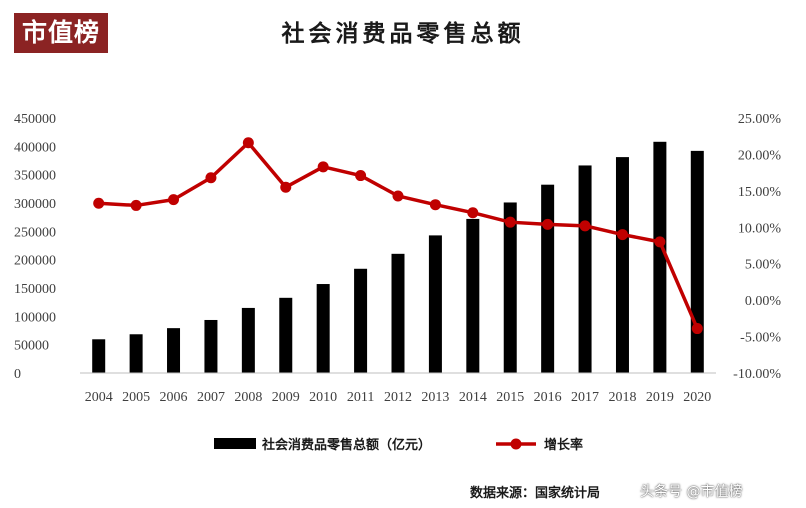 This screenshot has width=806, height=508. I want to click on brand-logo: 市值榜, so click(61, 33).